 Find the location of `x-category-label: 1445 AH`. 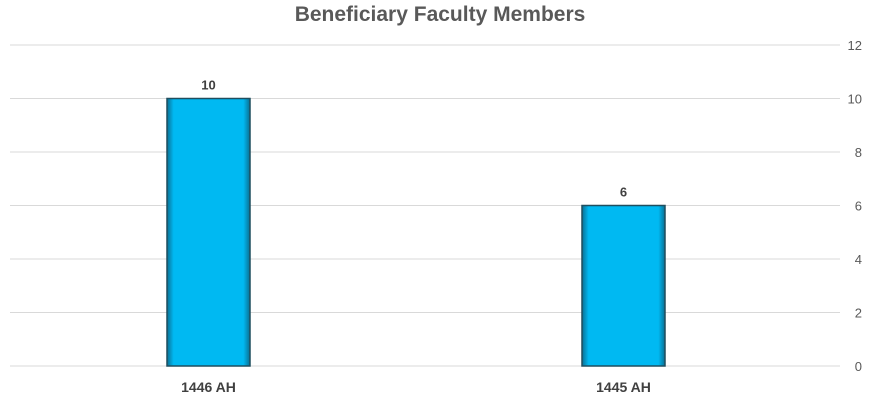

x-category-label: 1445 AH is located at coordinates (623, 387).